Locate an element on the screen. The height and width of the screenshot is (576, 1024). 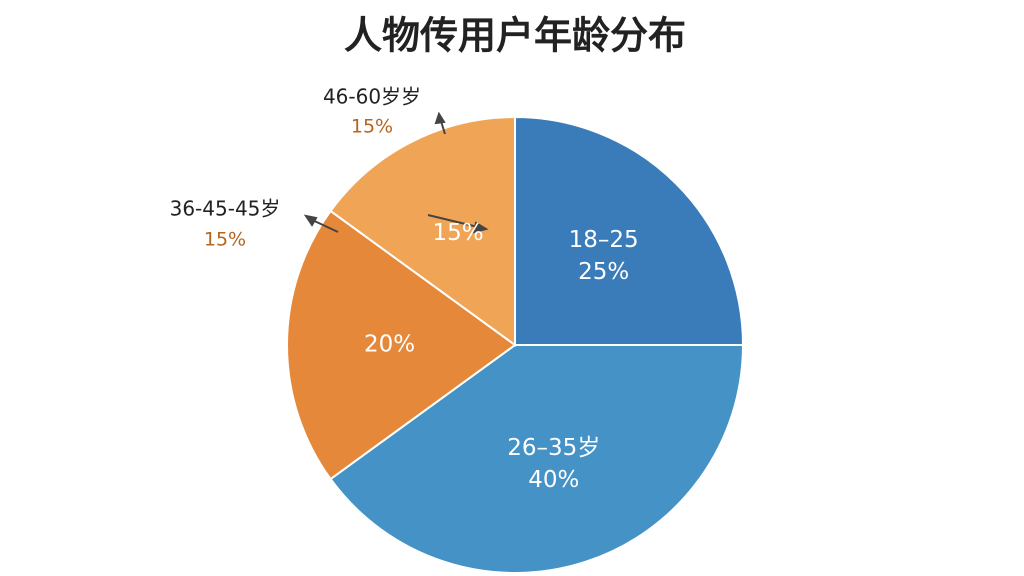
chart-title: 人物传用户年龄分布 is located at coordinates (515, 36).